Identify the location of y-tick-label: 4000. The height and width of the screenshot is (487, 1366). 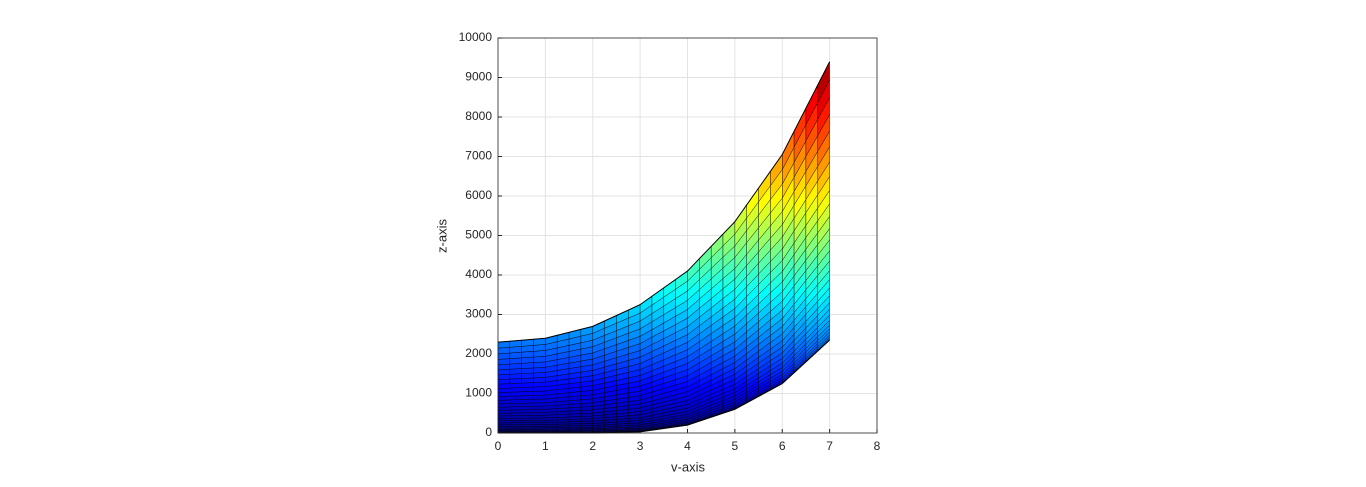
(478, 274).